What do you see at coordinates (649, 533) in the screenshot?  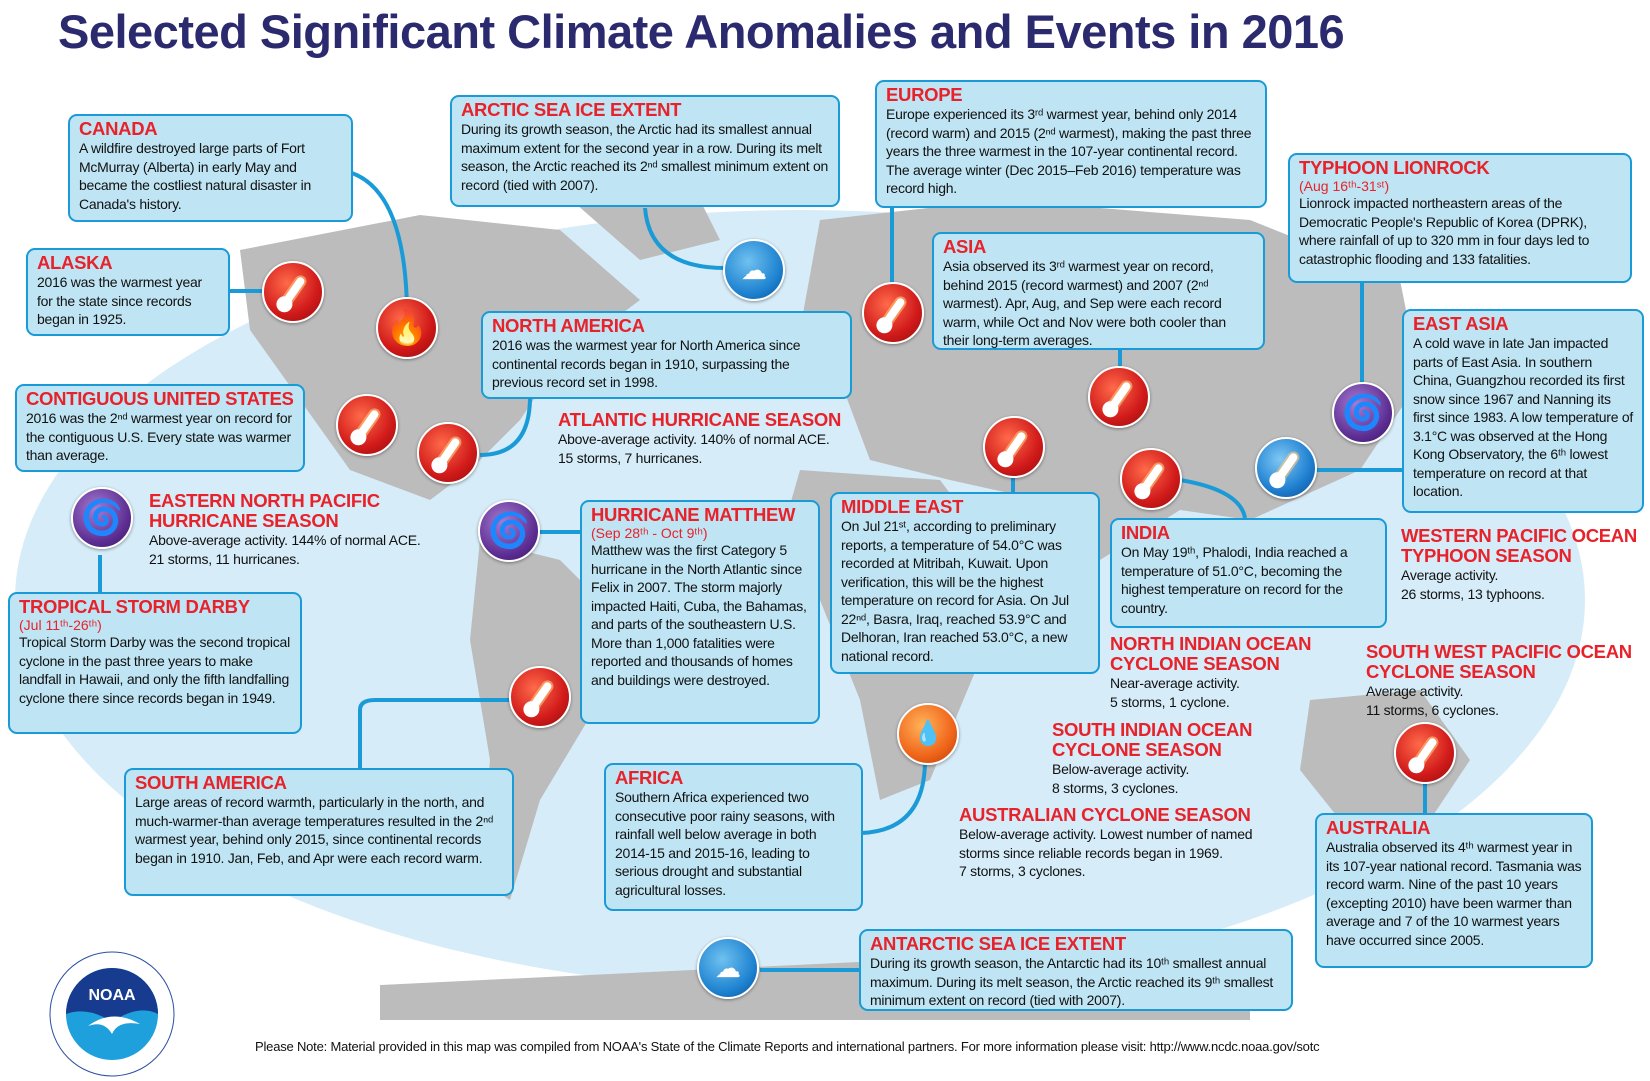 I see `box-dates: (Sep 28ᵗʰ - Oct 9ᵗʰ)` at bounding box center [649, 533].